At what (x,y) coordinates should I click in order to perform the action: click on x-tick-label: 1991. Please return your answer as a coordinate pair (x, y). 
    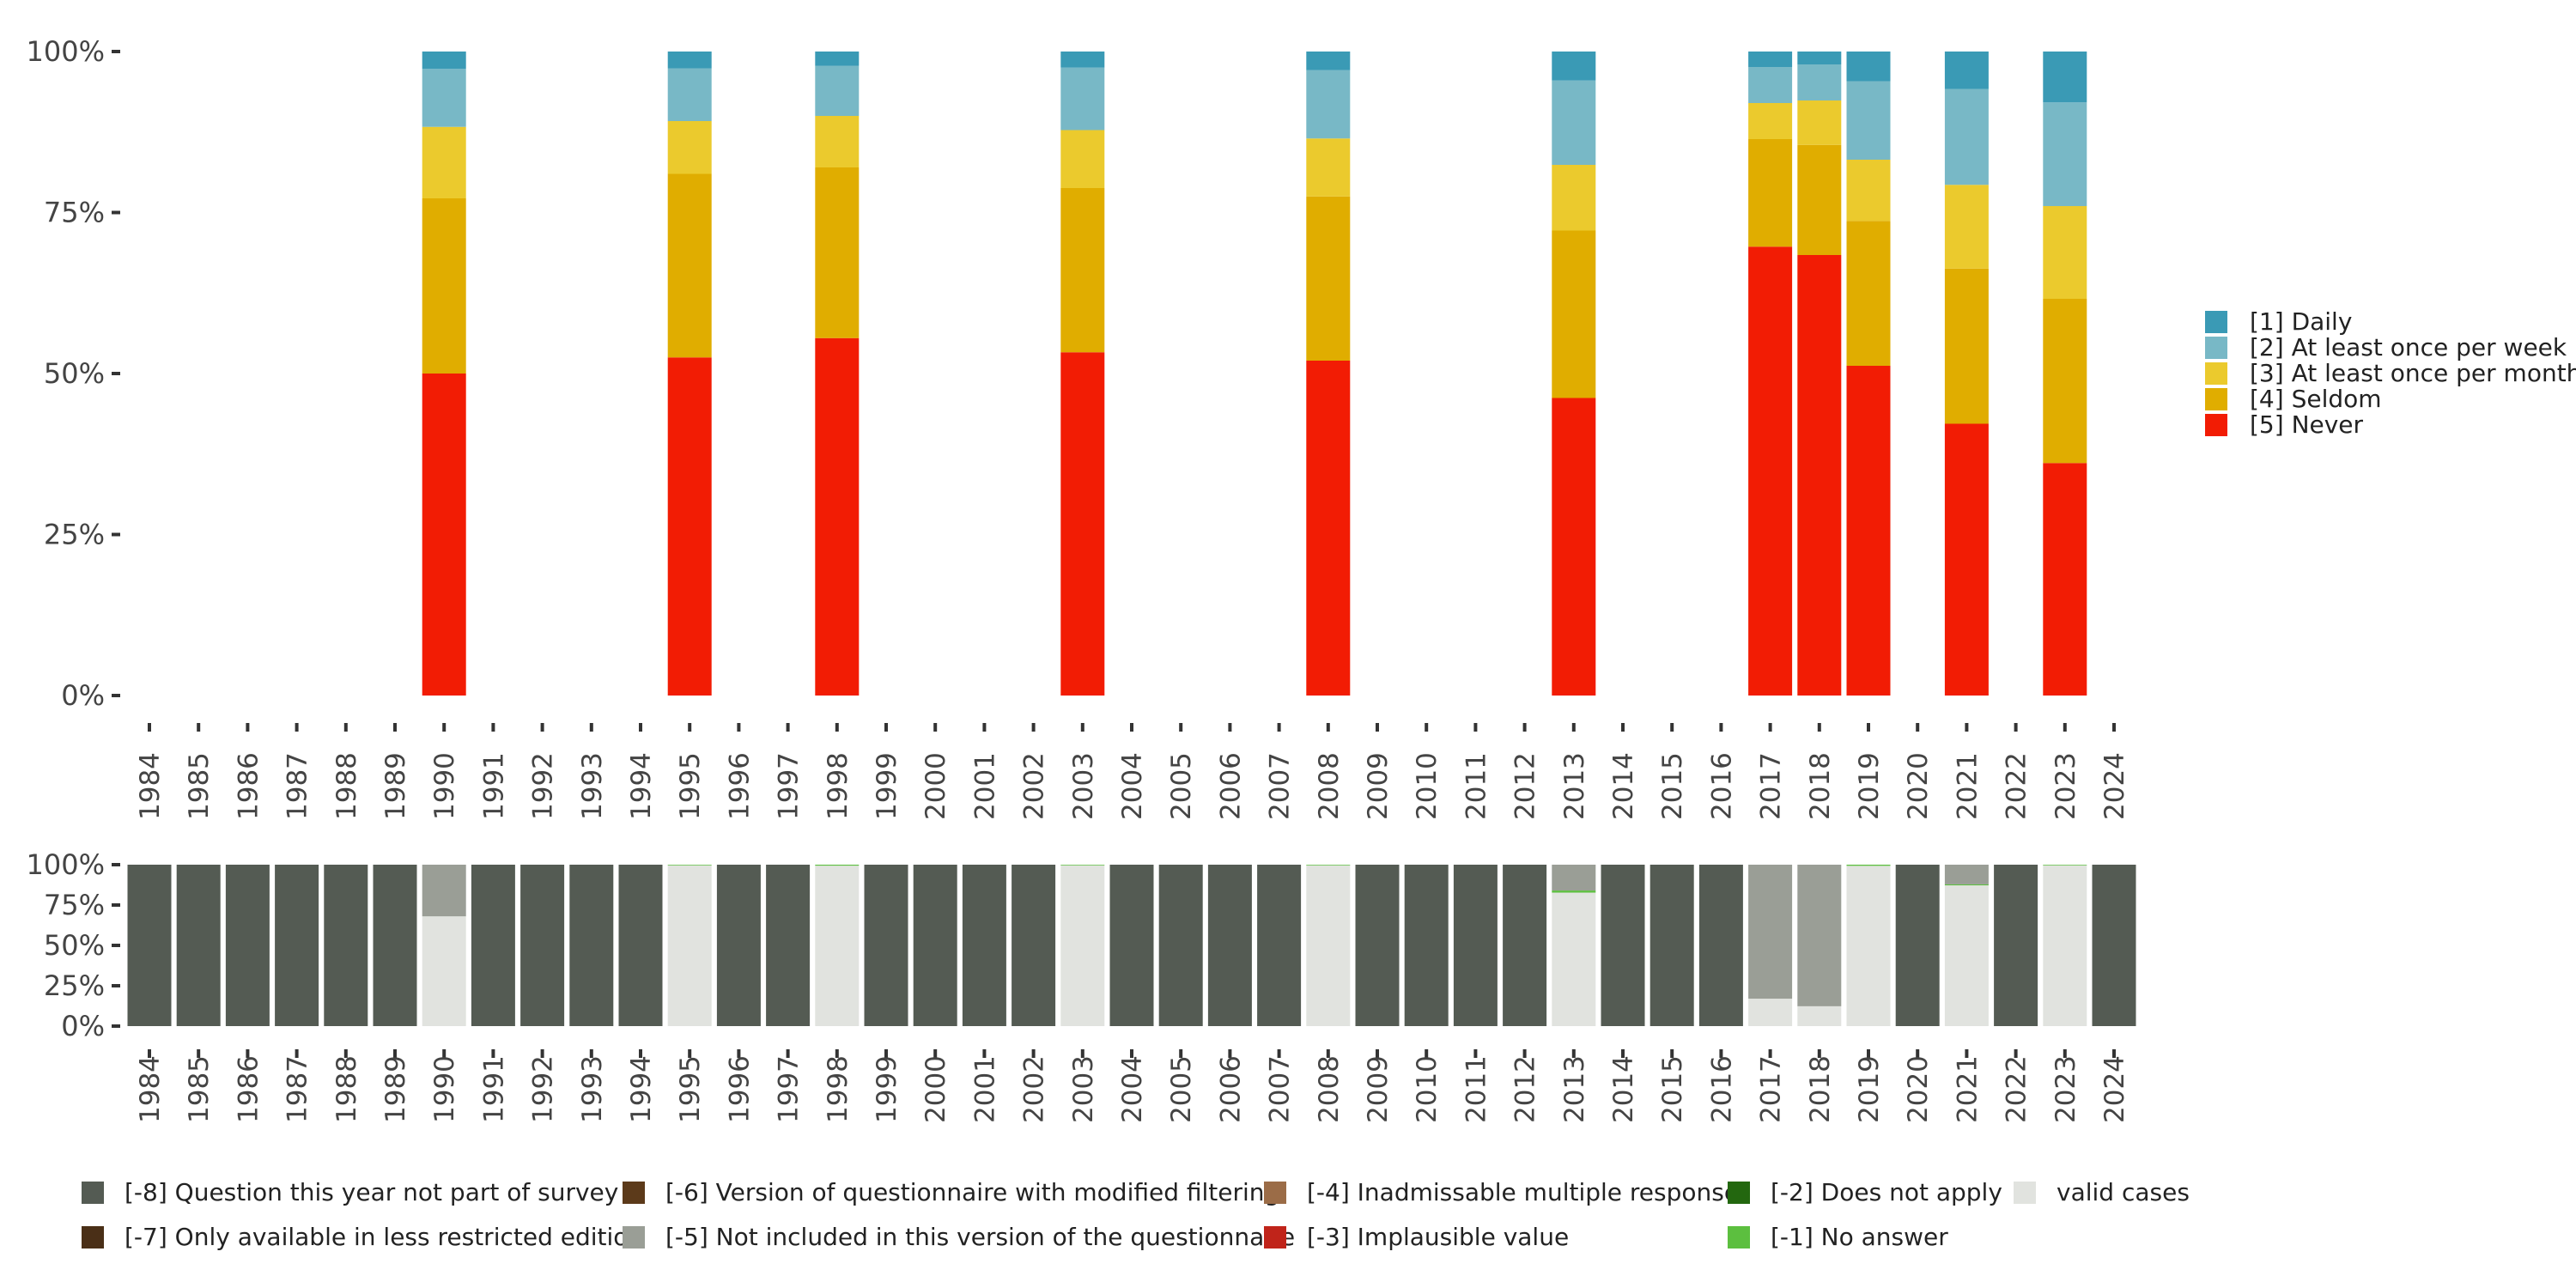
    Looking at the image, I should click on (494, 786).